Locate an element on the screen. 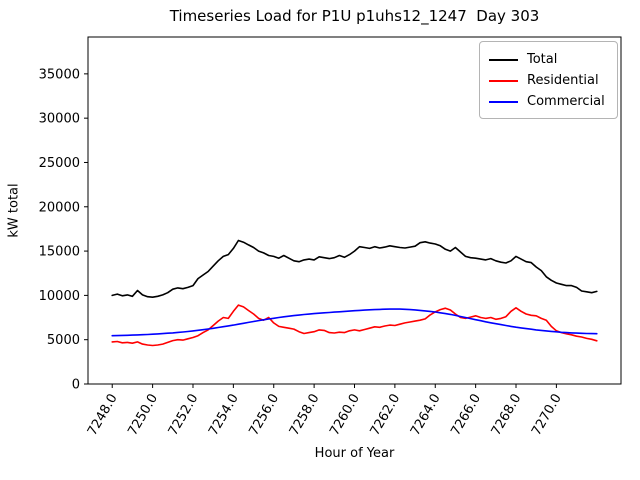  legend-line-commercial-icon is located at coordinates (503, 101).